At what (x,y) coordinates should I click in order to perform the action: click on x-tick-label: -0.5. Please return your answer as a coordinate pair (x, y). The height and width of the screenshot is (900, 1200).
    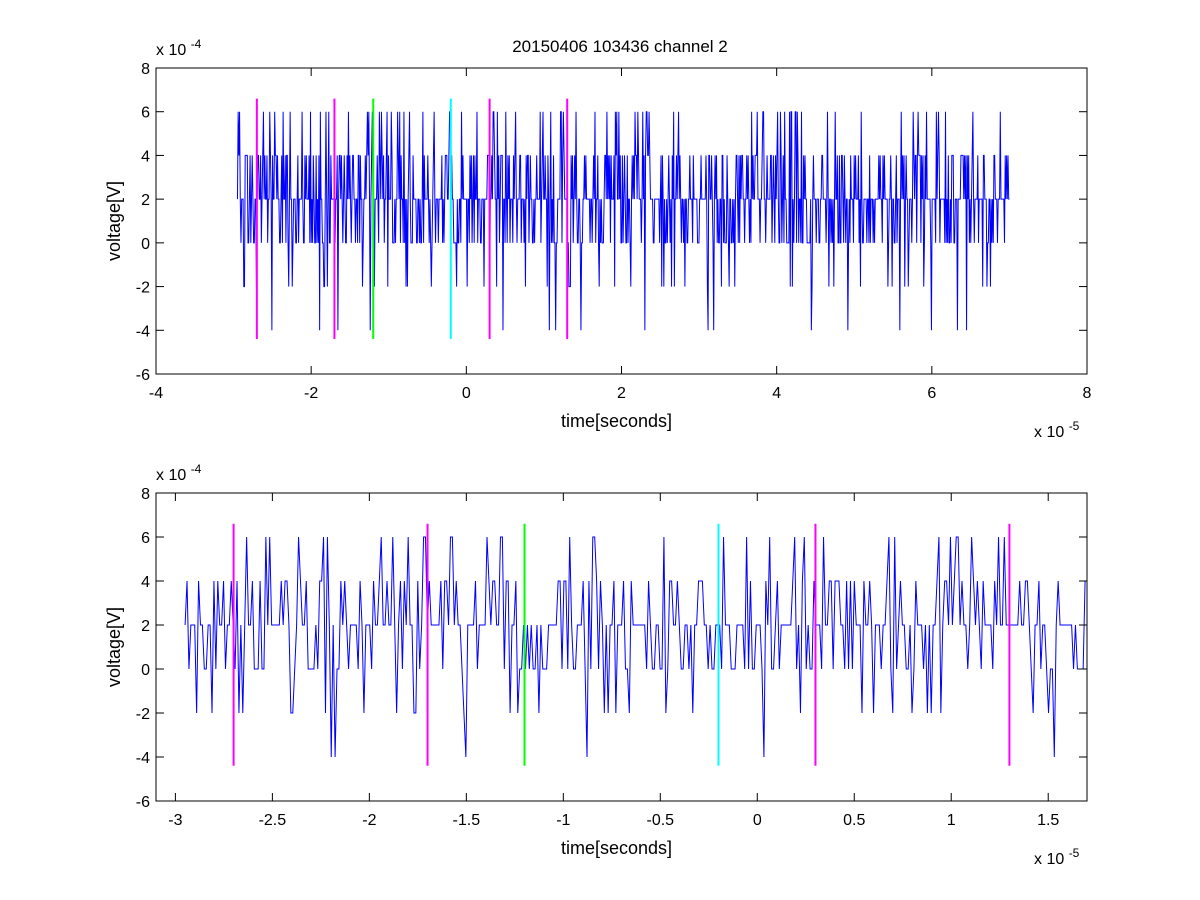
    Looking at the image, I should click on (661, 820).